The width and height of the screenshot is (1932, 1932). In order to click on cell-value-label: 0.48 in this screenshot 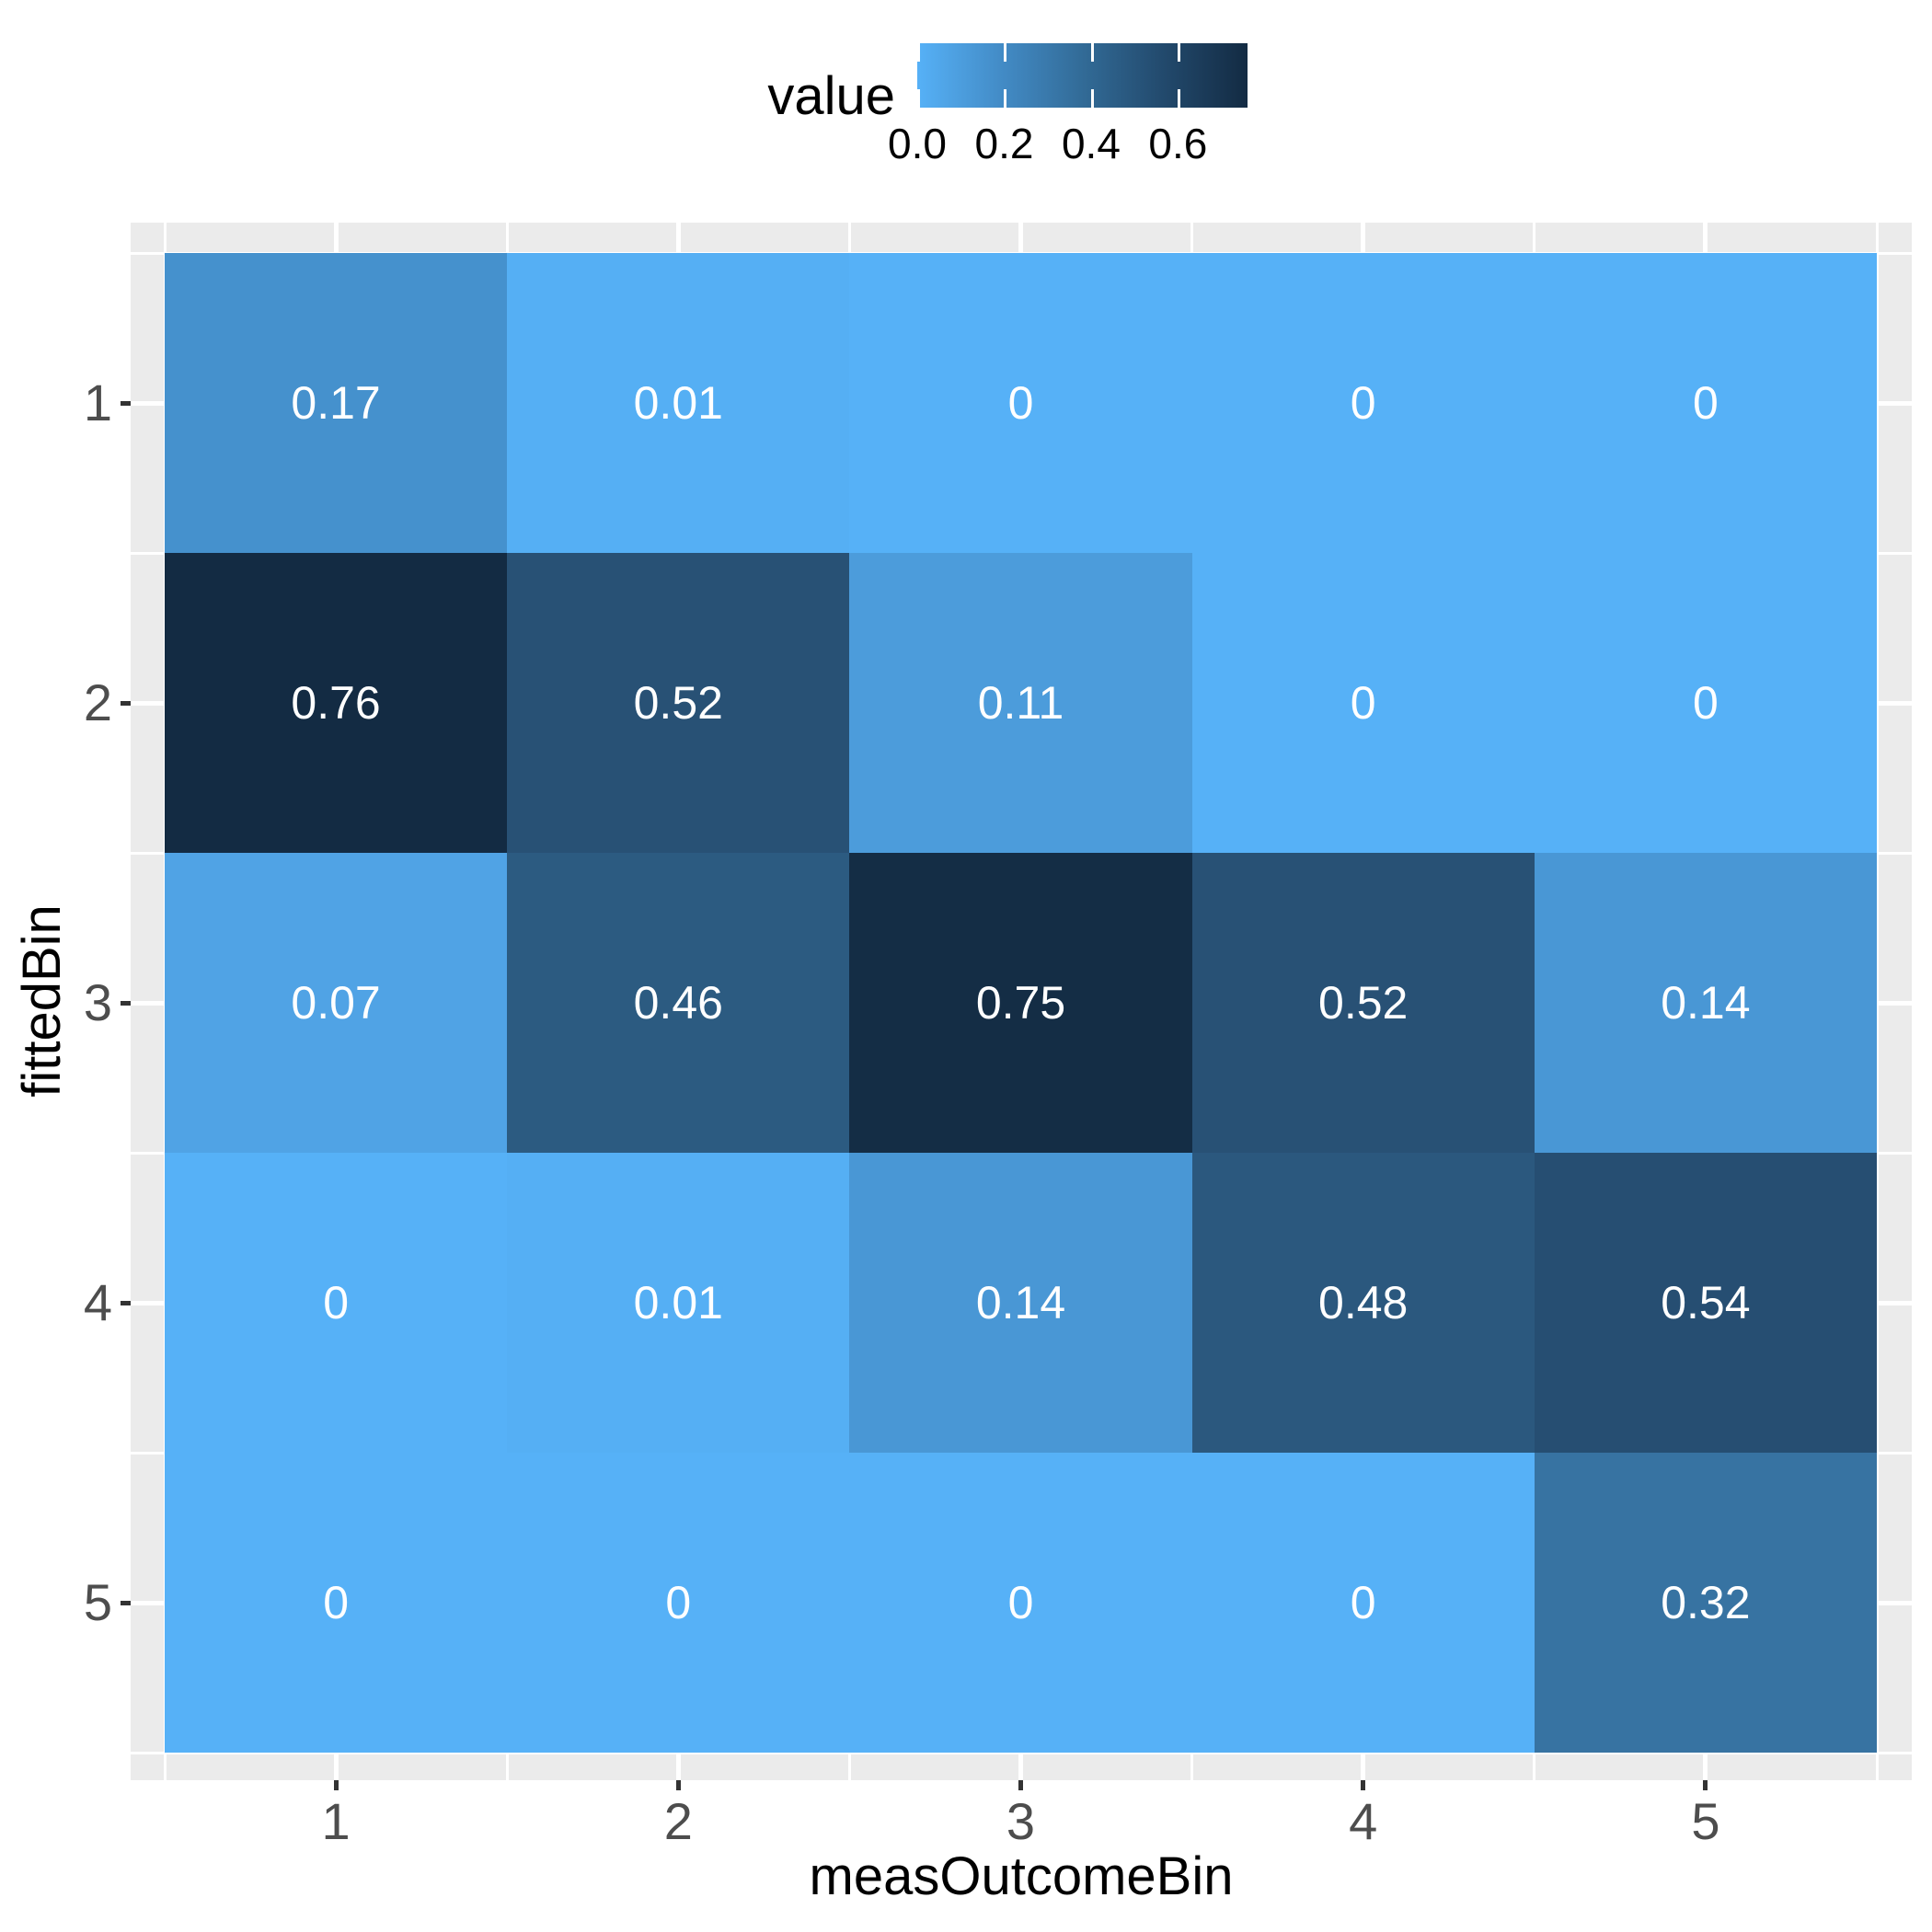, I will do `click(1363, 1302)`.